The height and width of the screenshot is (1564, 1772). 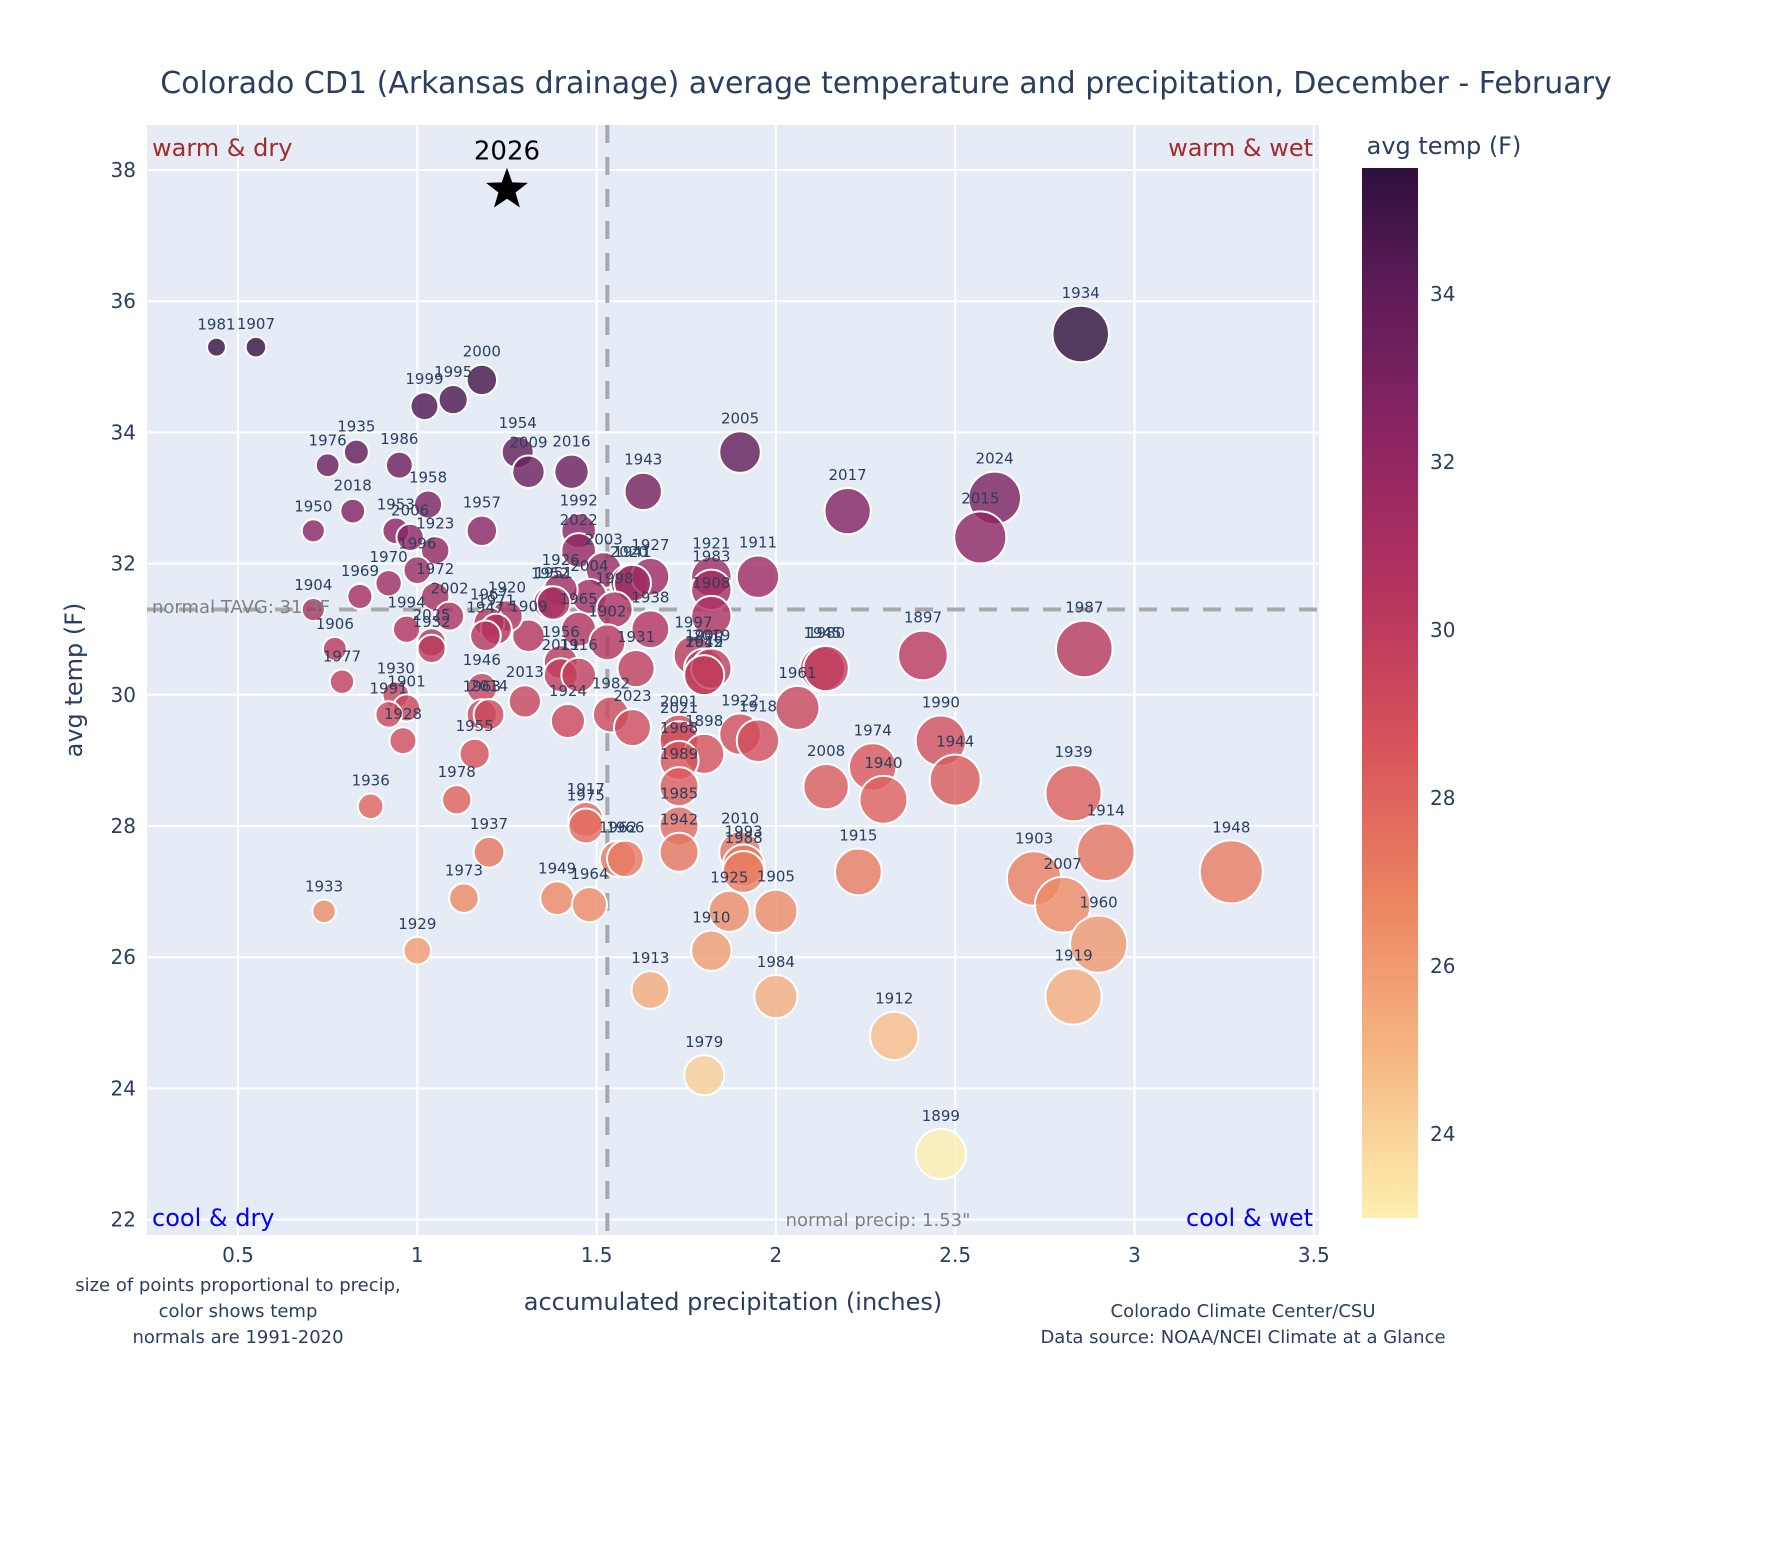 I want to click on point-label: 1946, so click(x=482, y=660).